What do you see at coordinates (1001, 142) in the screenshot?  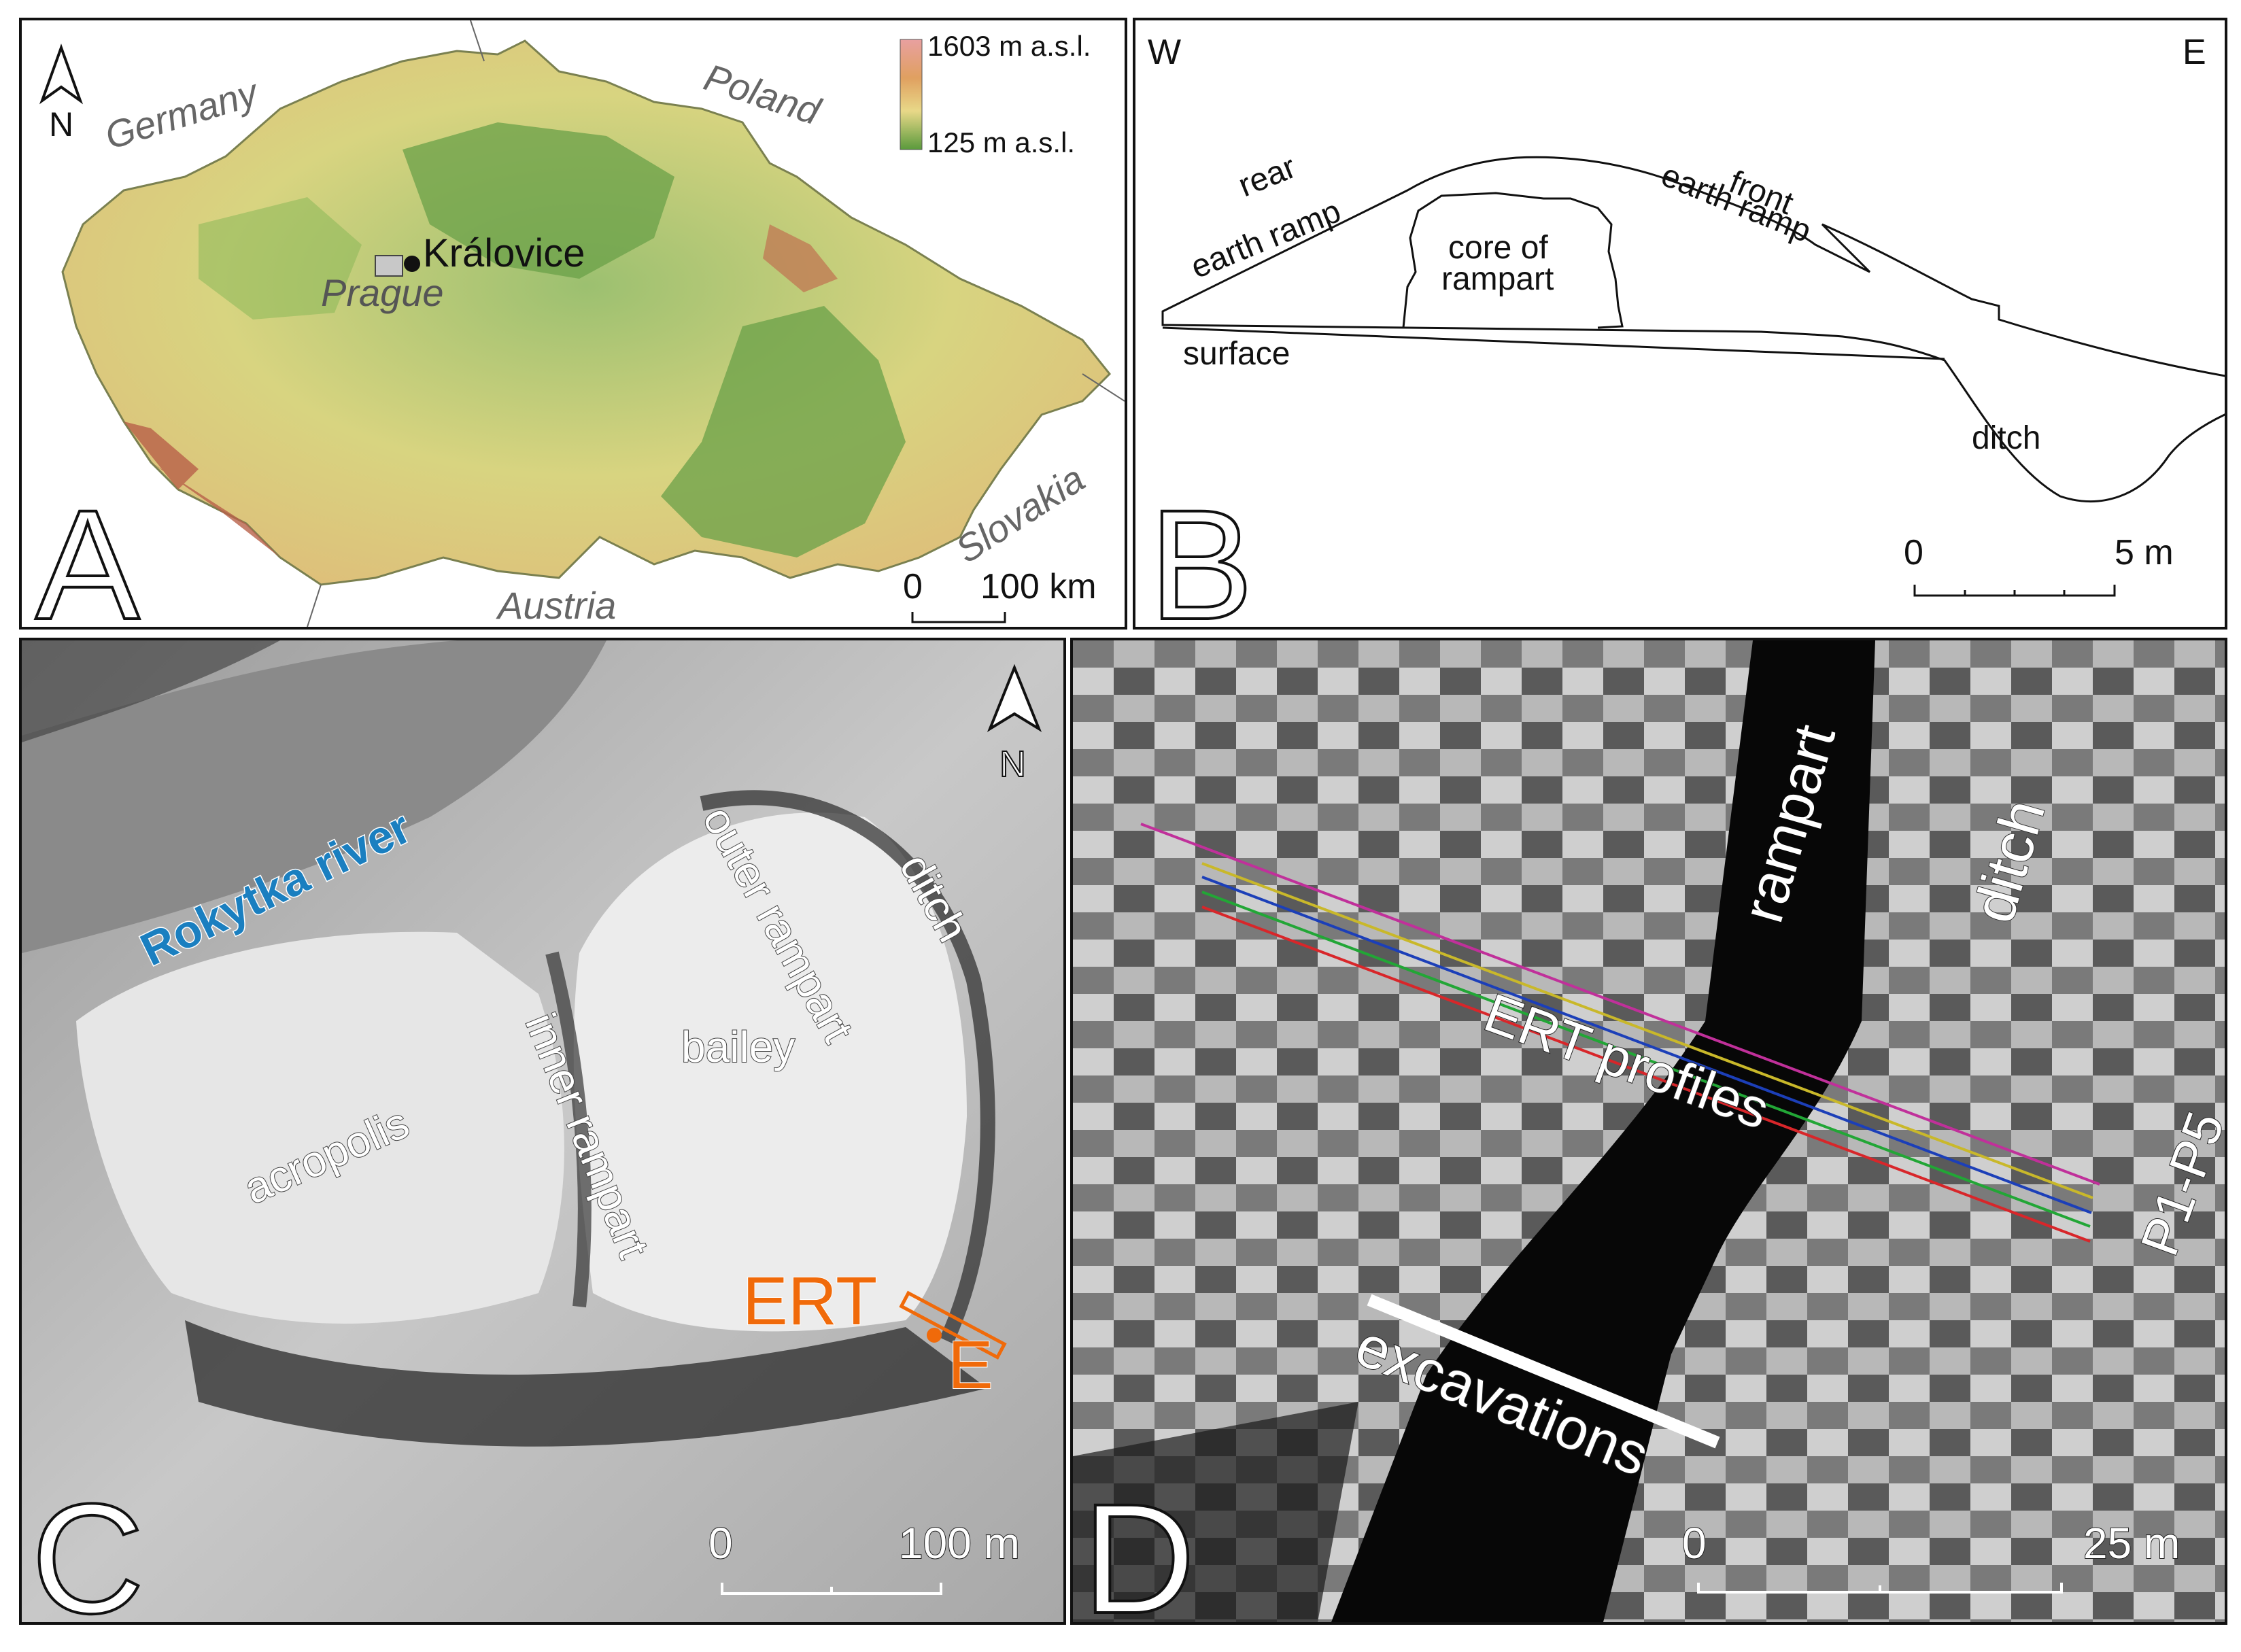 I see `legend-min-label: 125 m a.s.l.` at bounding box center [1001, 142].